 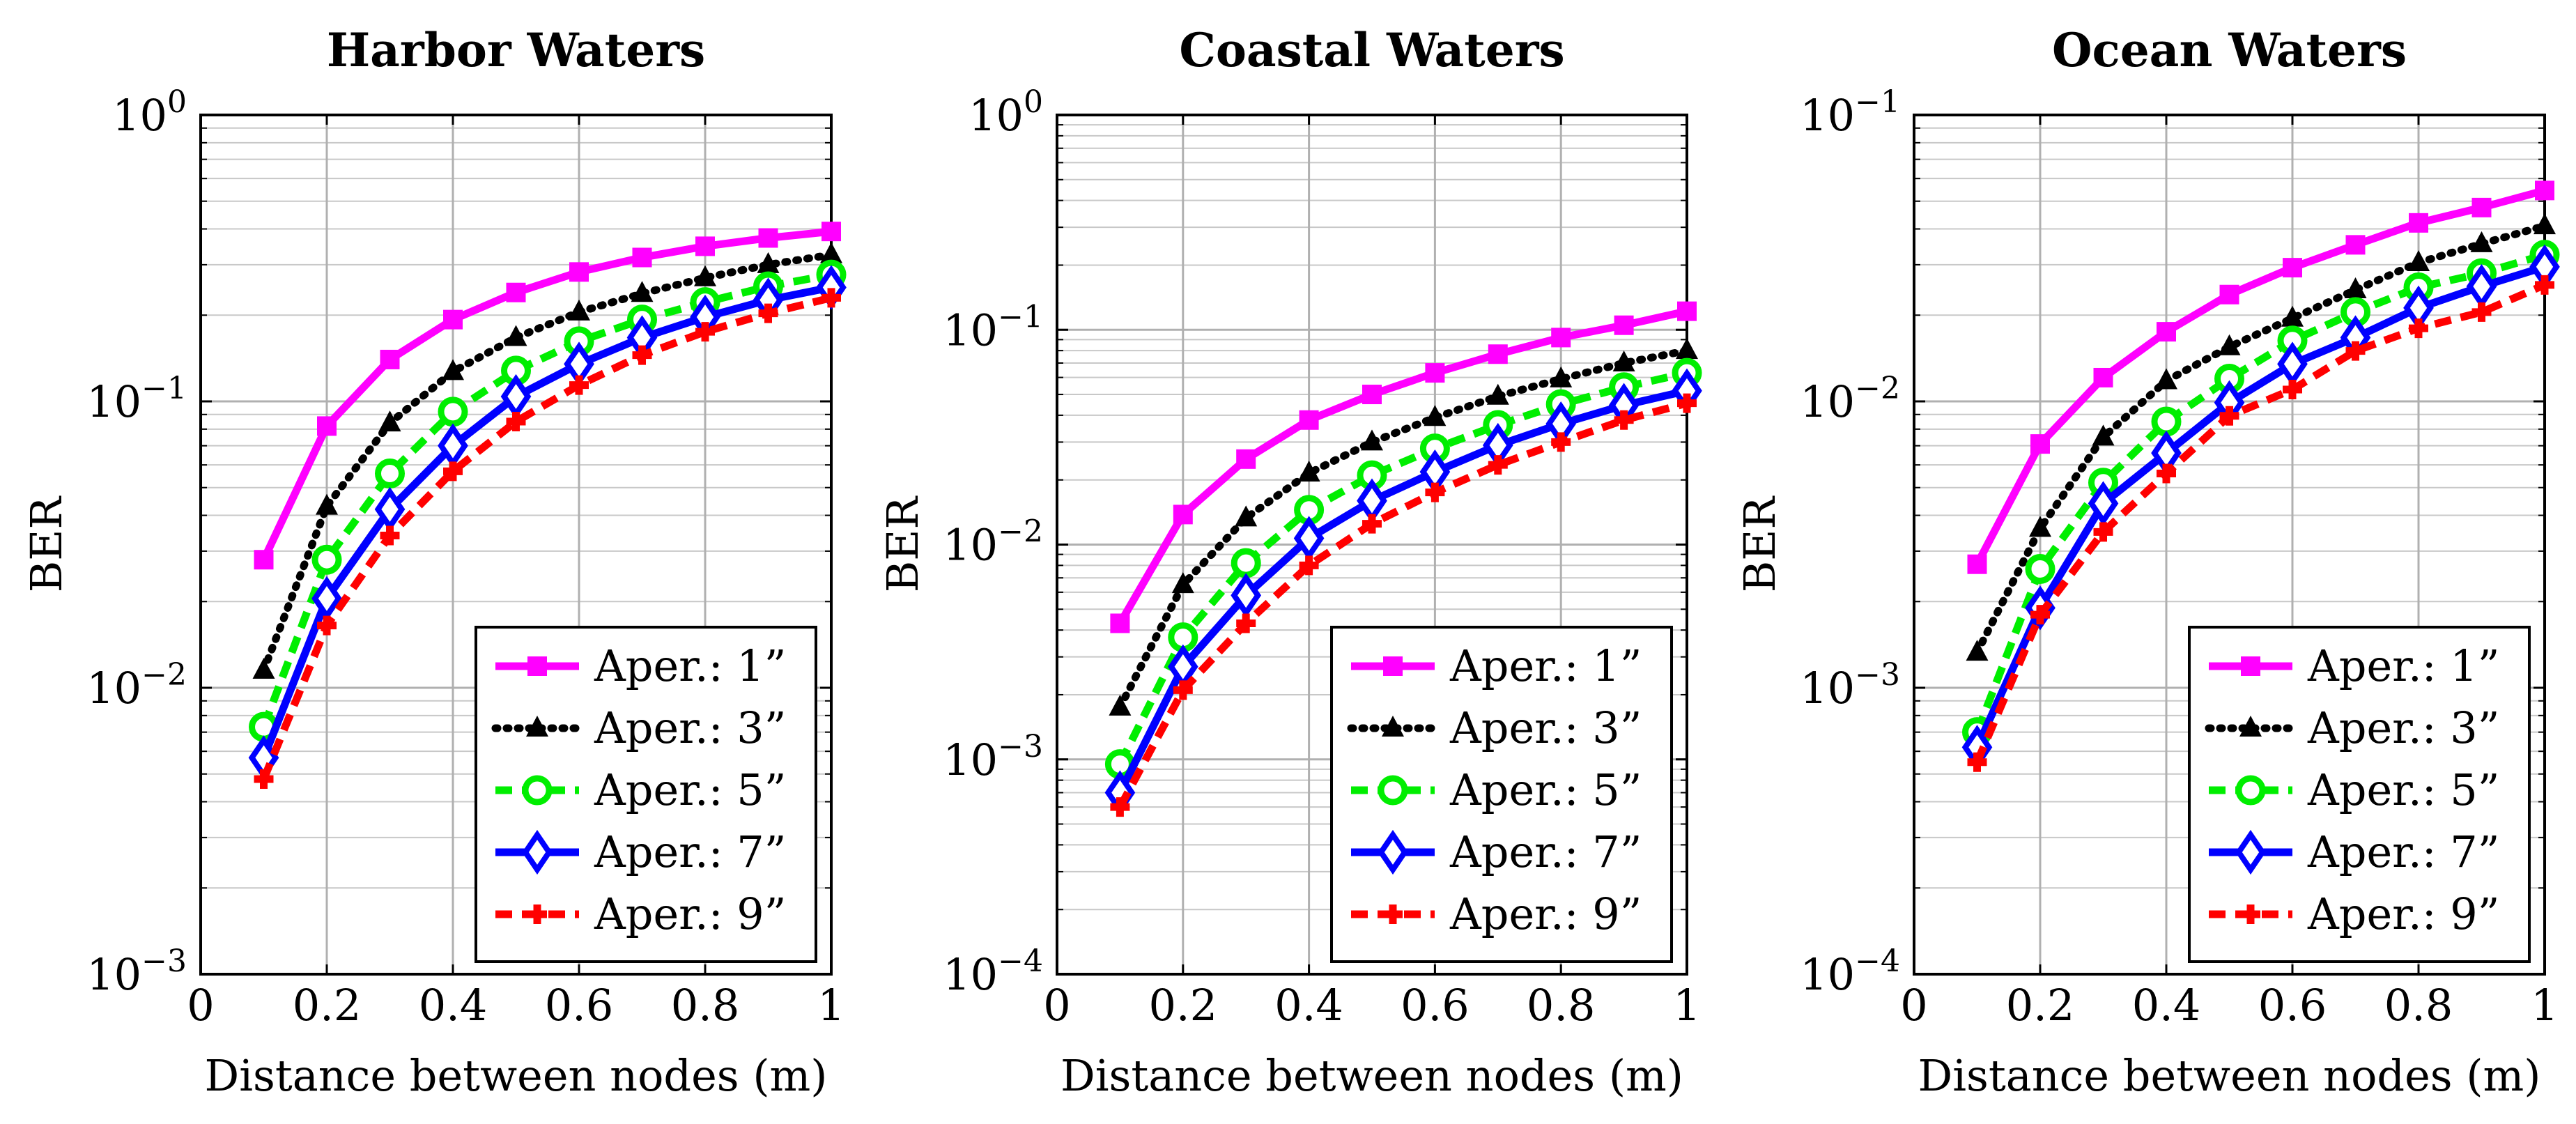 What do you see at coordinates (2229, 1075) in the screenshot?
I see `x-axis-label: Distance between nodes (m)` at bounding box center [2229, 1075].